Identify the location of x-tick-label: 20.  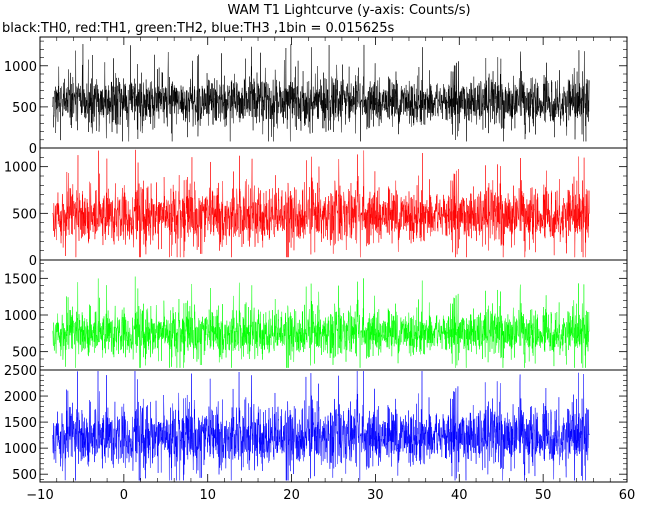
(291, 495).